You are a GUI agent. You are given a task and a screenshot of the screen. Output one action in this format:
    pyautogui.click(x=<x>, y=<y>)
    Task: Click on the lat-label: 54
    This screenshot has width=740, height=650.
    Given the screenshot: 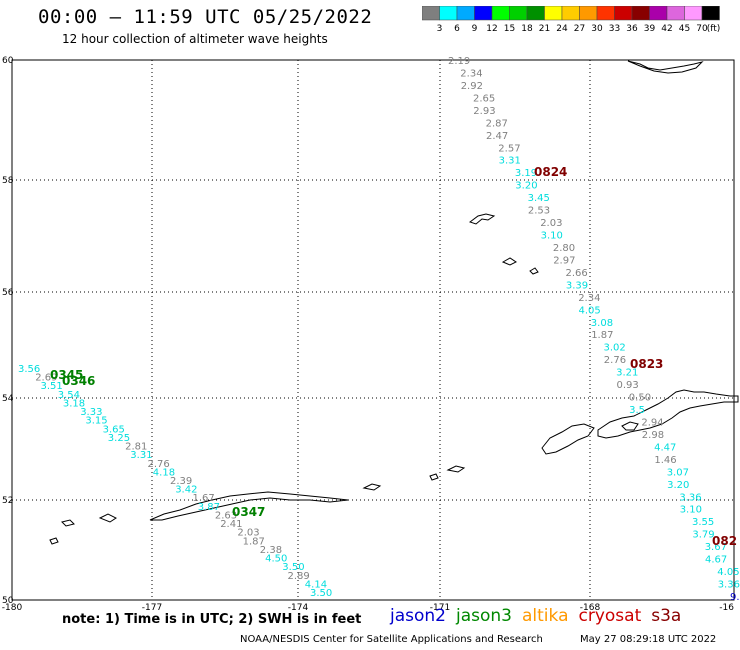 What is the action you would take?
    pyautogui.click(x=8, y=399)
    